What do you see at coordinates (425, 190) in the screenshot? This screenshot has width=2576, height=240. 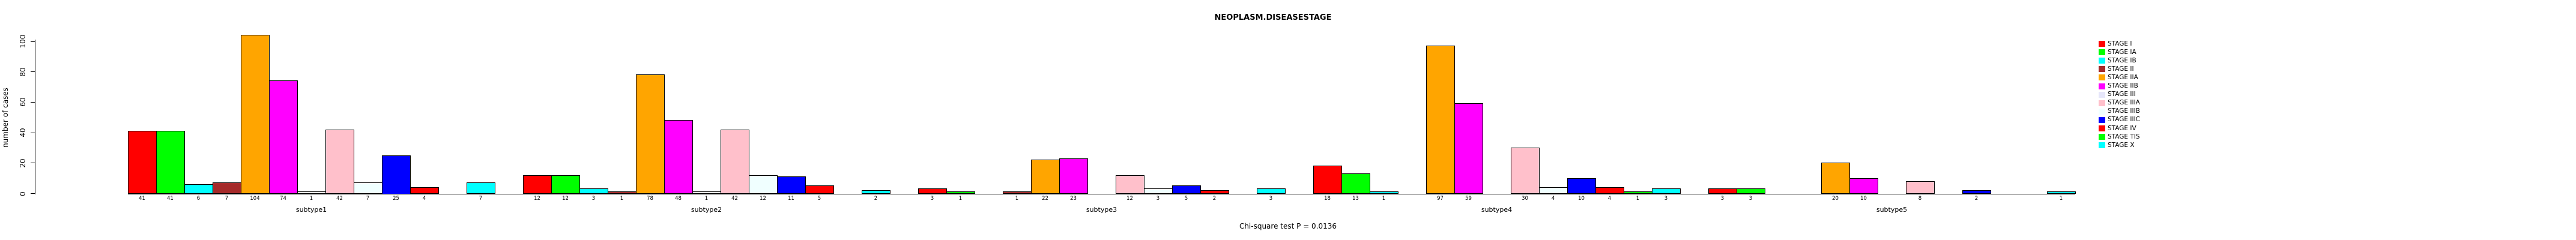 I see `bar-subtype1-stage-iv` at bounding box center [425, 190].